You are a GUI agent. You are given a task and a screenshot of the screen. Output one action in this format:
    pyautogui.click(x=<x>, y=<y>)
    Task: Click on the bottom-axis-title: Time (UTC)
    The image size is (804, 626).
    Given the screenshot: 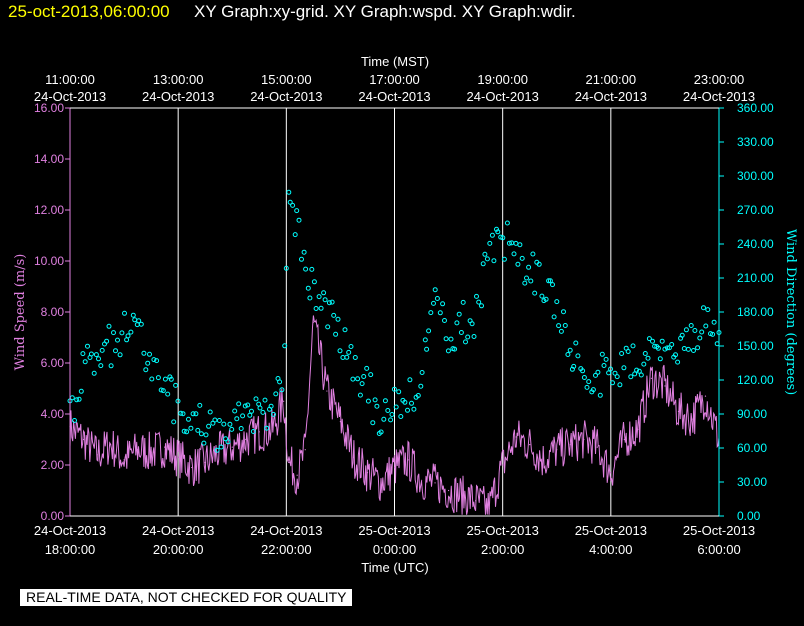 What is the action you would take?
    pyautogui.click(x=394, y=567)
    